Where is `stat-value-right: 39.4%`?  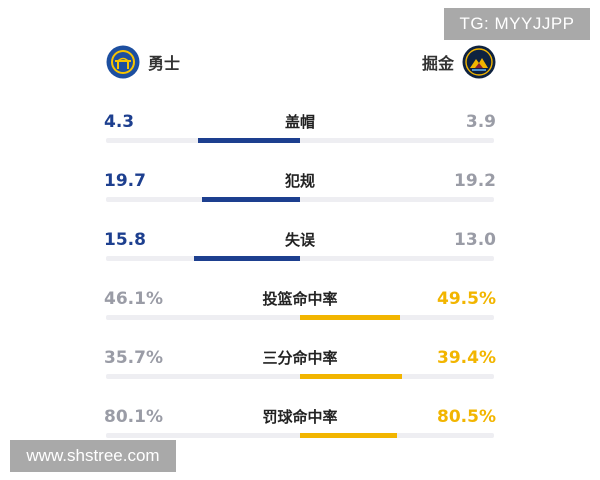 stat-value-right: 39.4% is located at coordinates (466, 358).